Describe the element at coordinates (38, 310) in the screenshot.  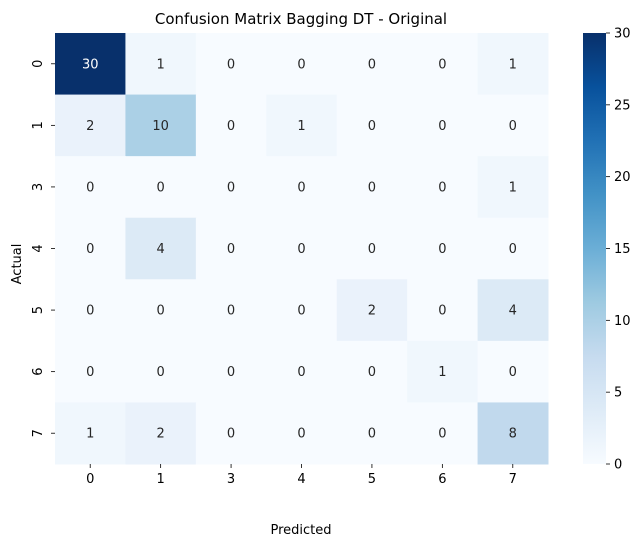
I see `y-tick-label: 5` at that location.